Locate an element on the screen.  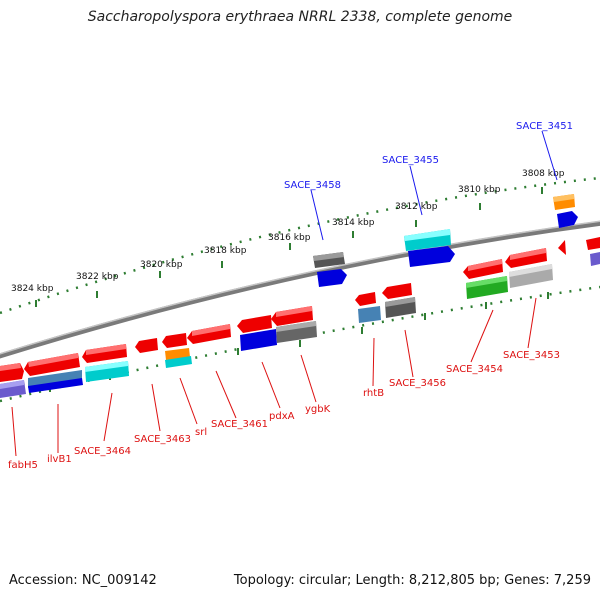
gene-label: SACE_3455 is located at coordinates (410, 160).